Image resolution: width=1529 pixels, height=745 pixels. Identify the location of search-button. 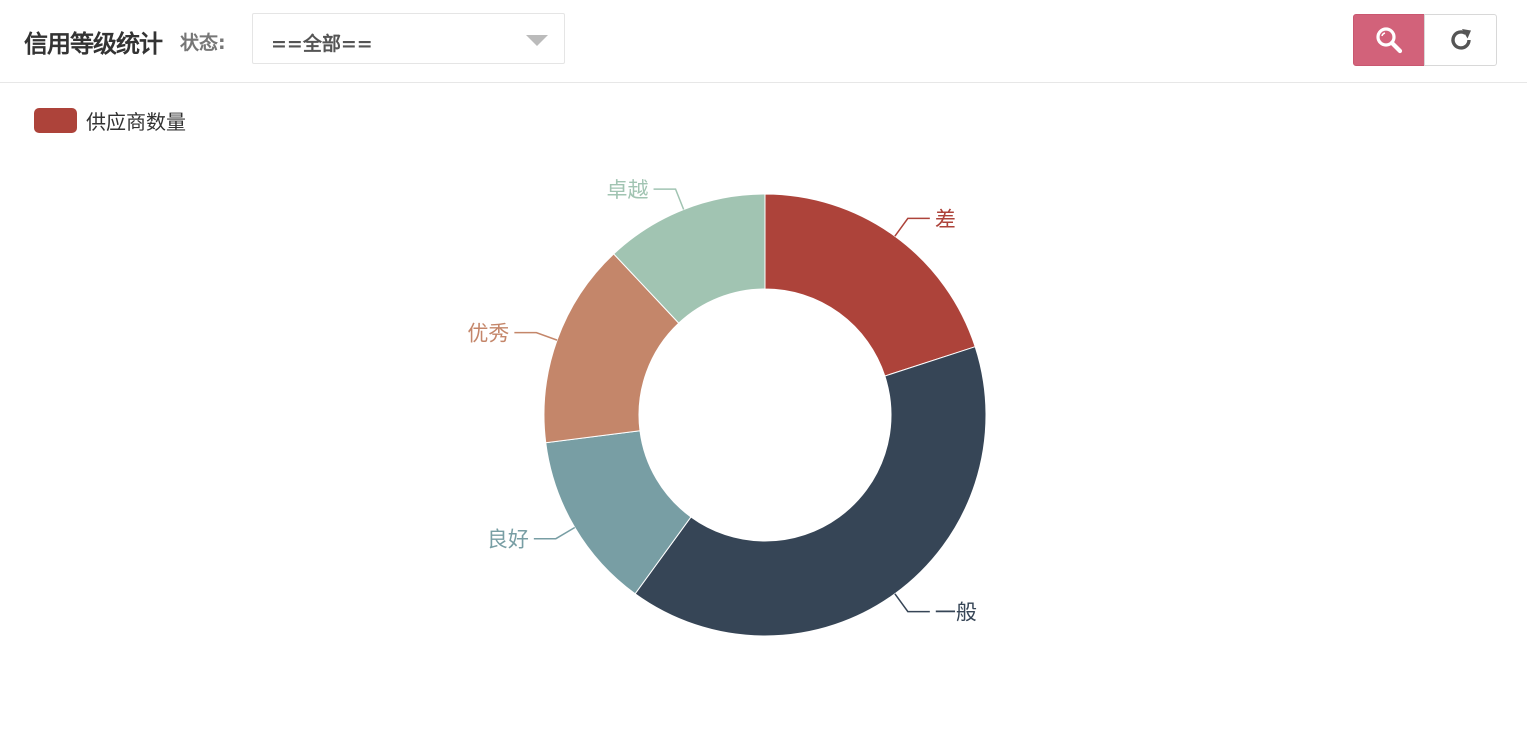
(1389, 40).